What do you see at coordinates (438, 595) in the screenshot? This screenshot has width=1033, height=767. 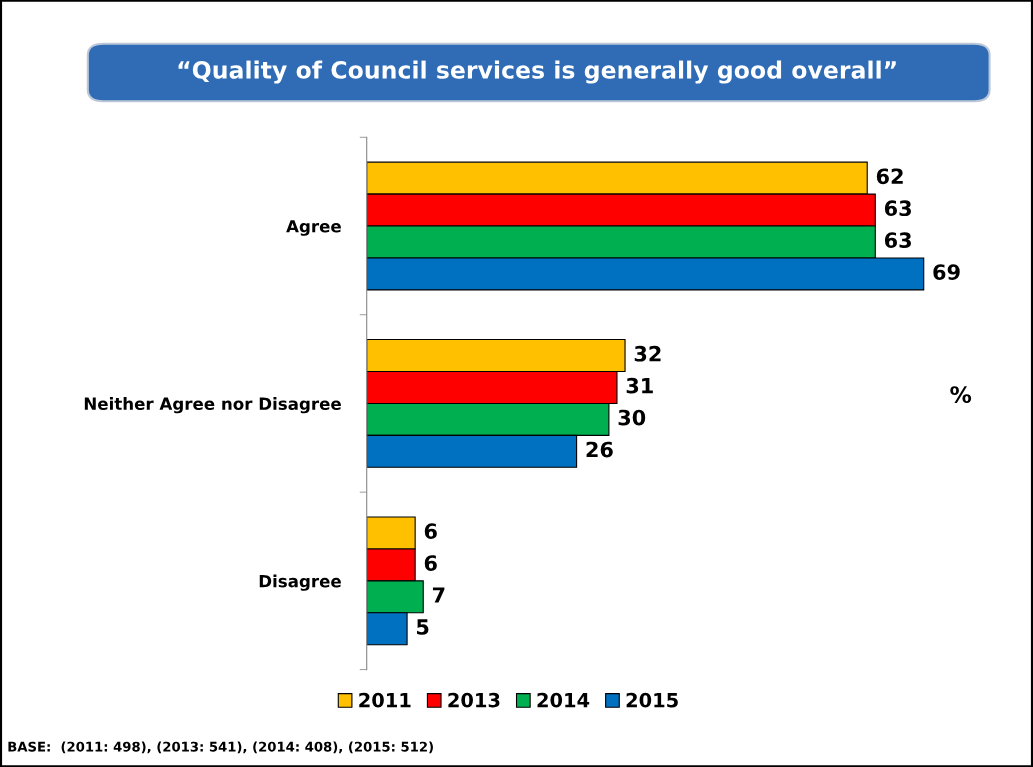 I see `data-label: 7` at bounding box center [438, 595].